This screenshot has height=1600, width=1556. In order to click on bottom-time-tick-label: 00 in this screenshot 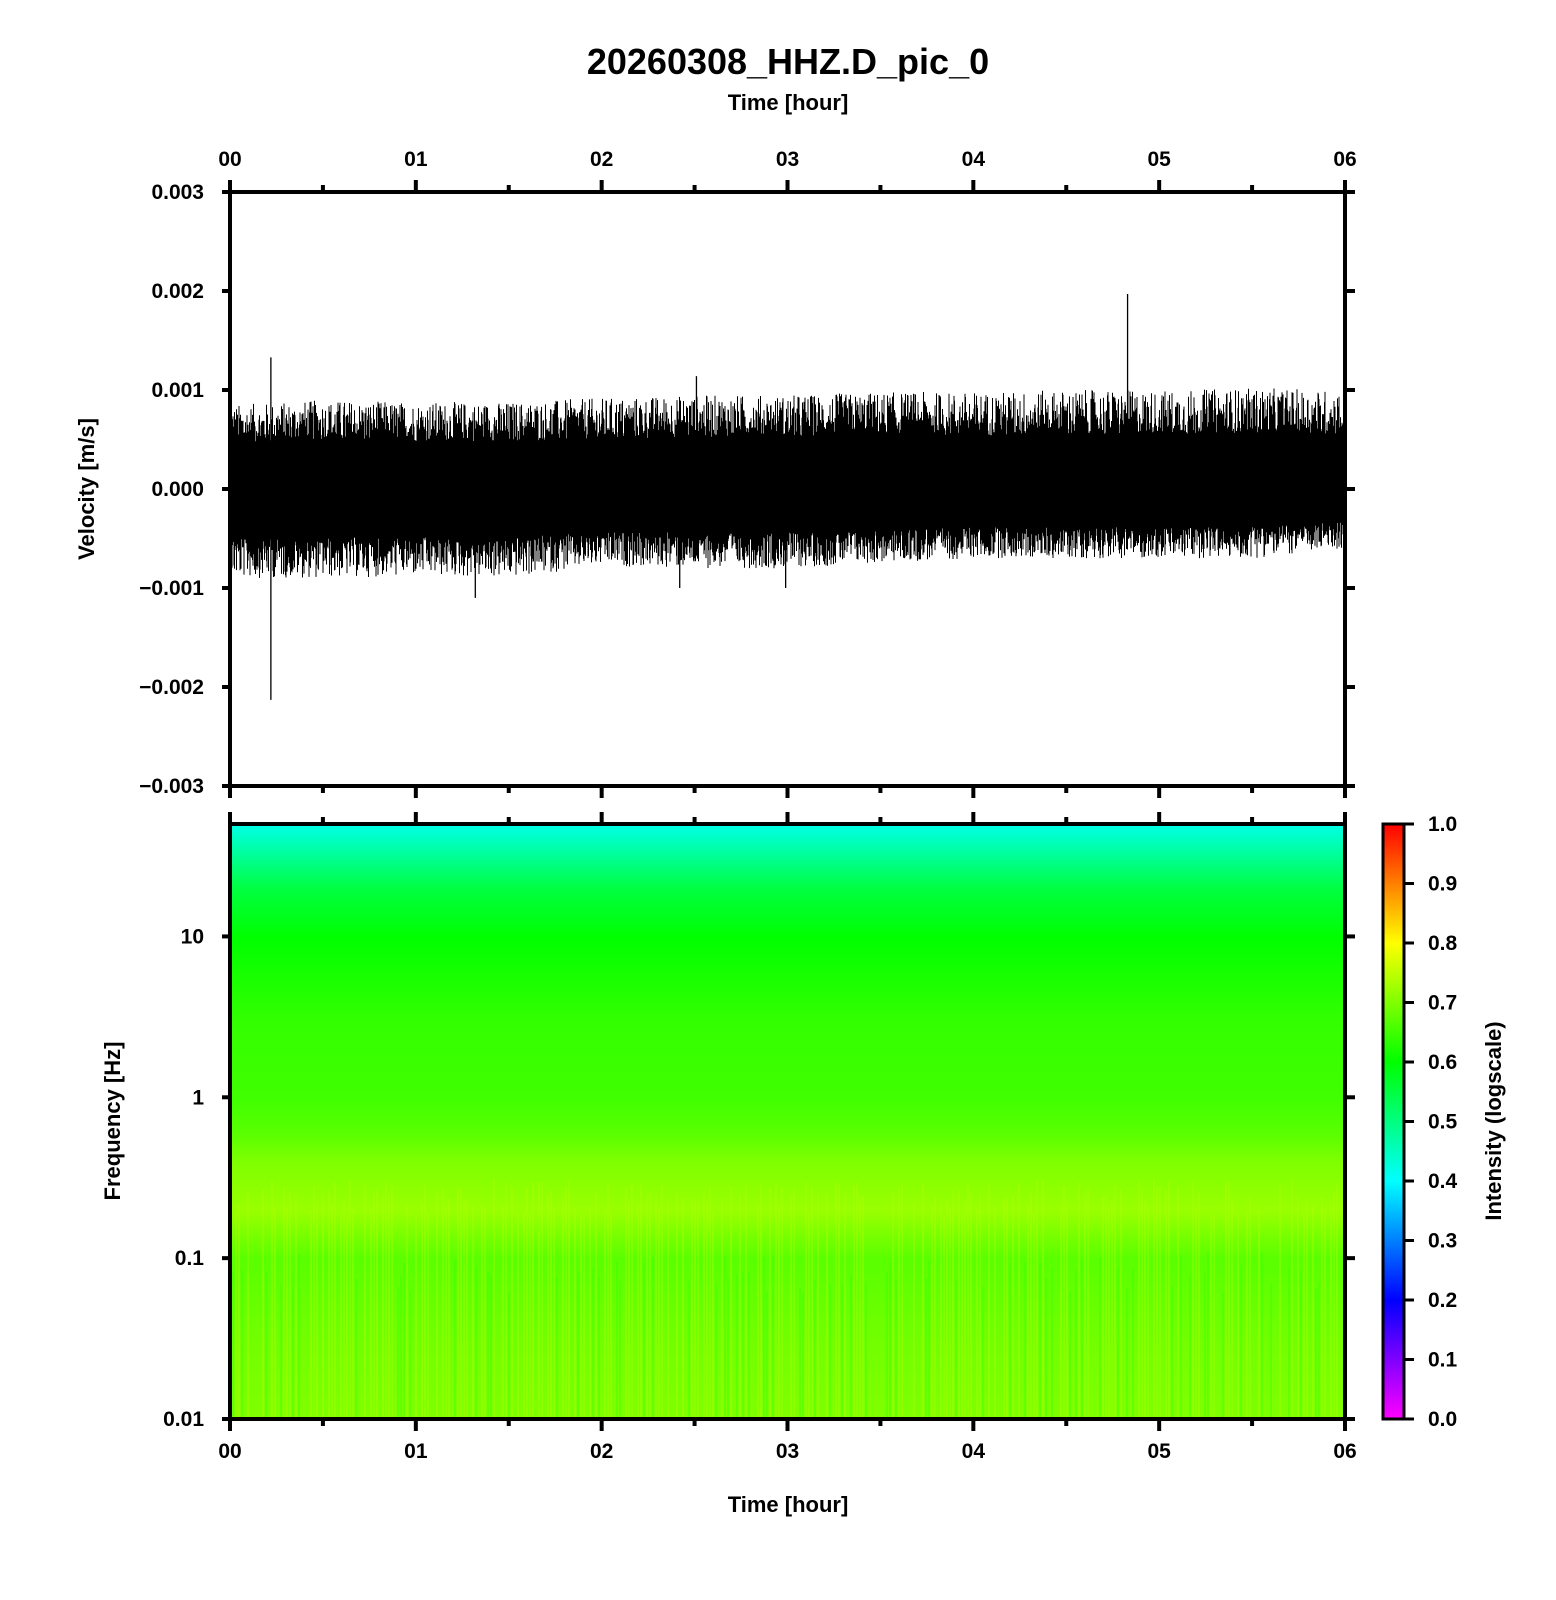, I will do `click(229, 1451)`.